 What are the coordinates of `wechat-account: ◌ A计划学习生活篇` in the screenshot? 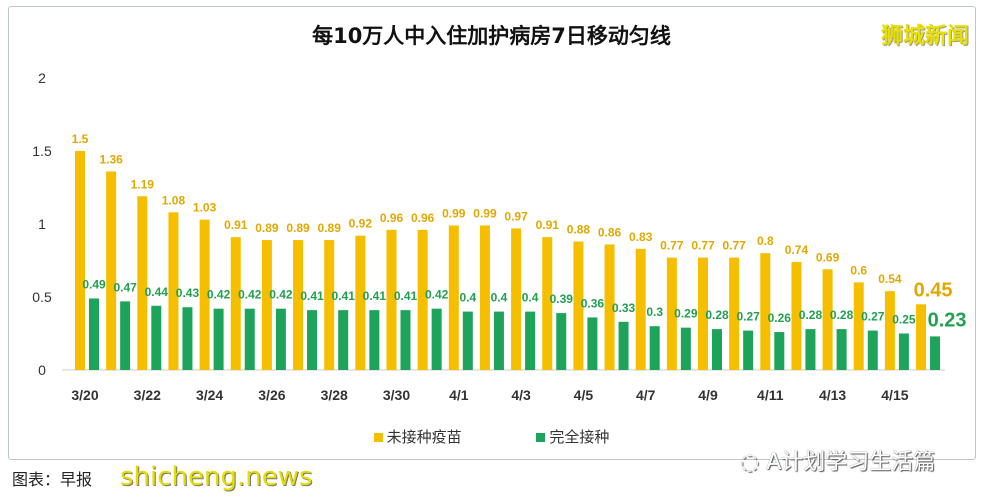 It's located at (837, 460).